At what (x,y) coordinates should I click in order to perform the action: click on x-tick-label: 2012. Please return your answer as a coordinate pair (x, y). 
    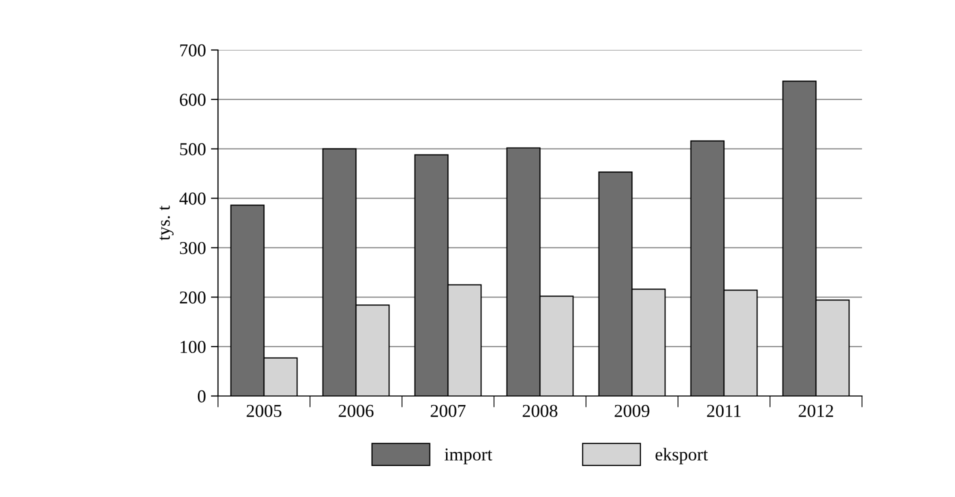
    Looking at the image, I should click on (816, 411).